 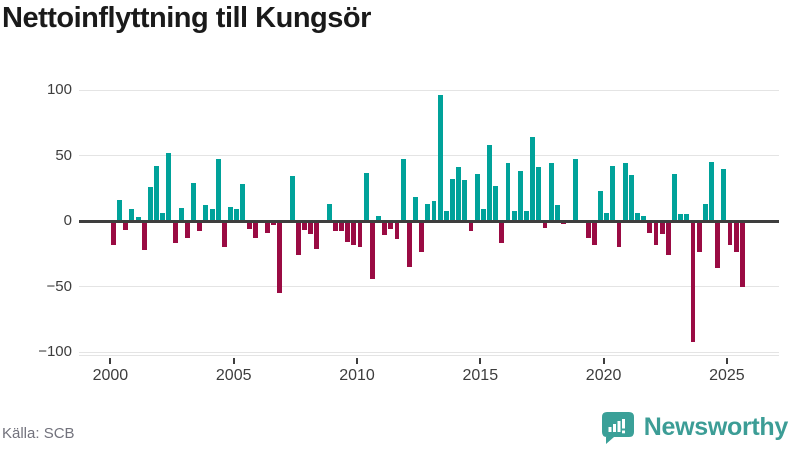 What do you see at coordinates (539, 194) in the screenshot?
I see `bar-quarter-2017q2` at bounding box center [539, 194].